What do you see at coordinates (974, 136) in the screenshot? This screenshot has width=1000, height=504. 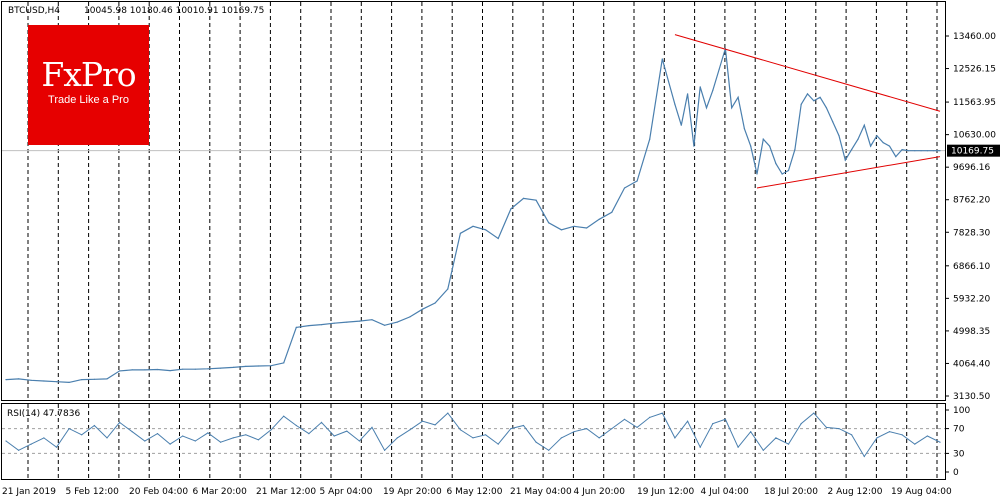 I see `y-tick-label: 10630.00` at bounding box center [974, 136].